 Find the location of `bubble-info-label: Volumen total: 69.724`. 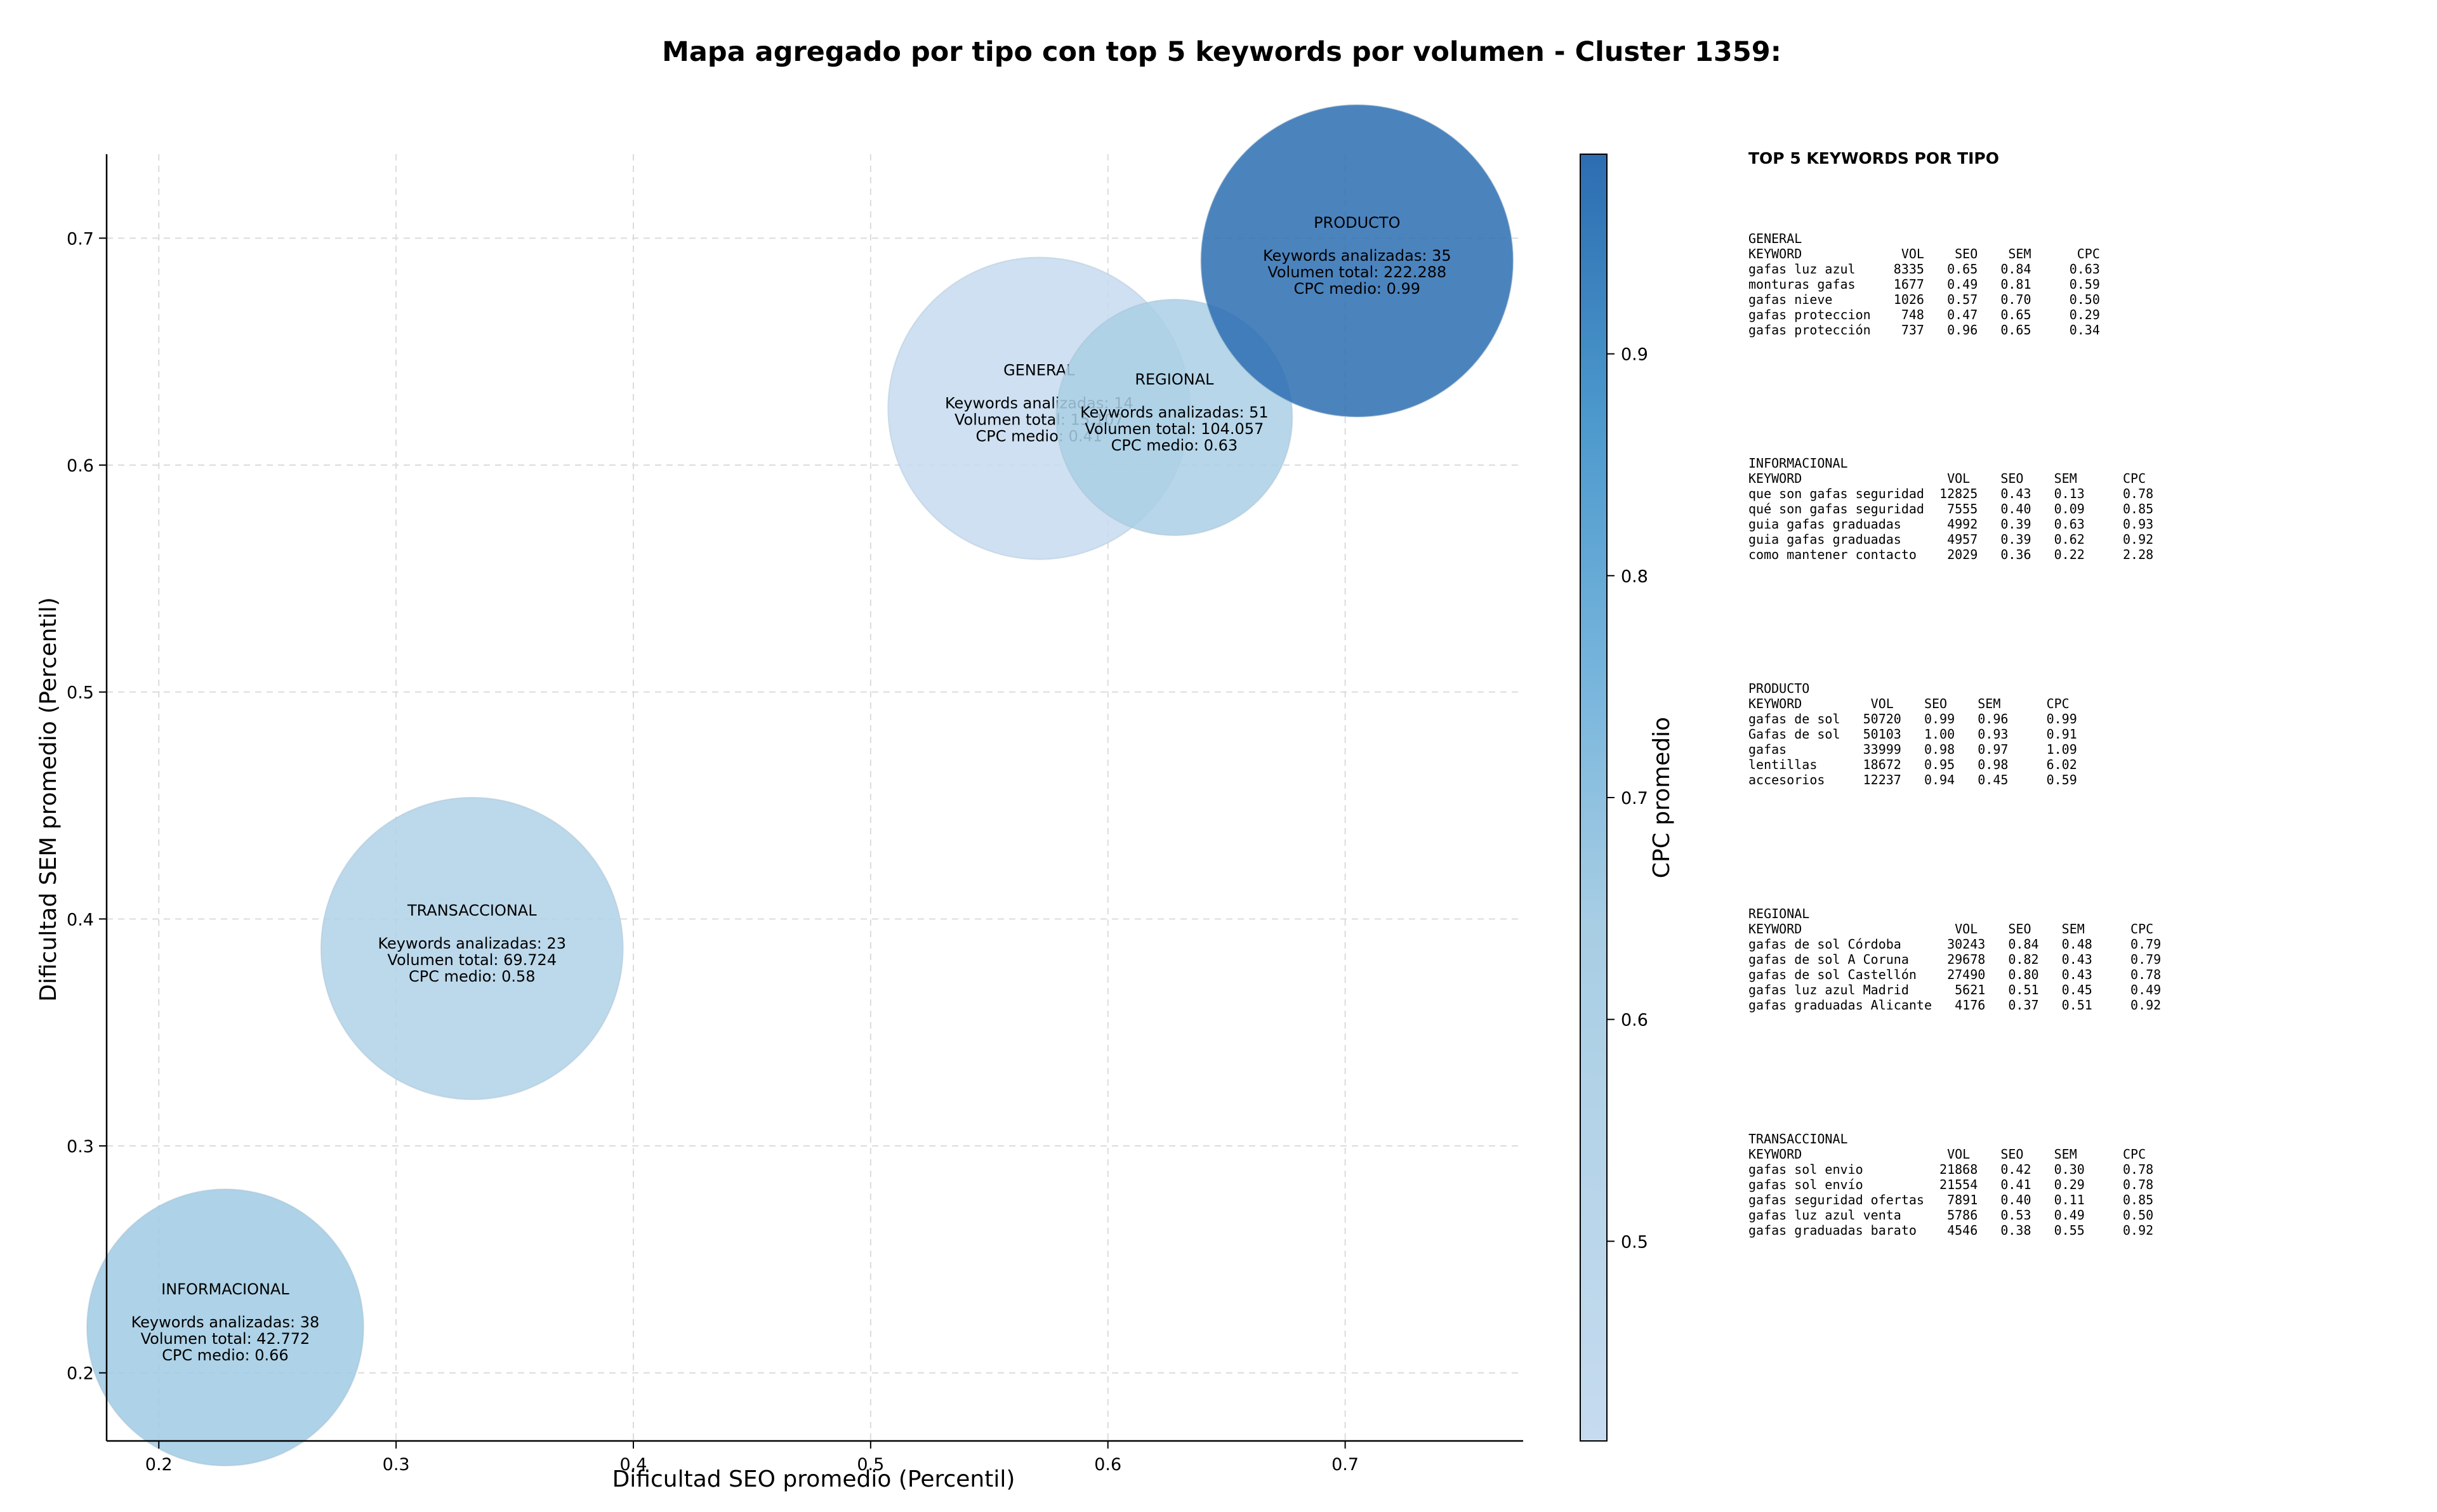

bubble-info-label: Volumen total: 69.724 is located at coordinates (472, 960).